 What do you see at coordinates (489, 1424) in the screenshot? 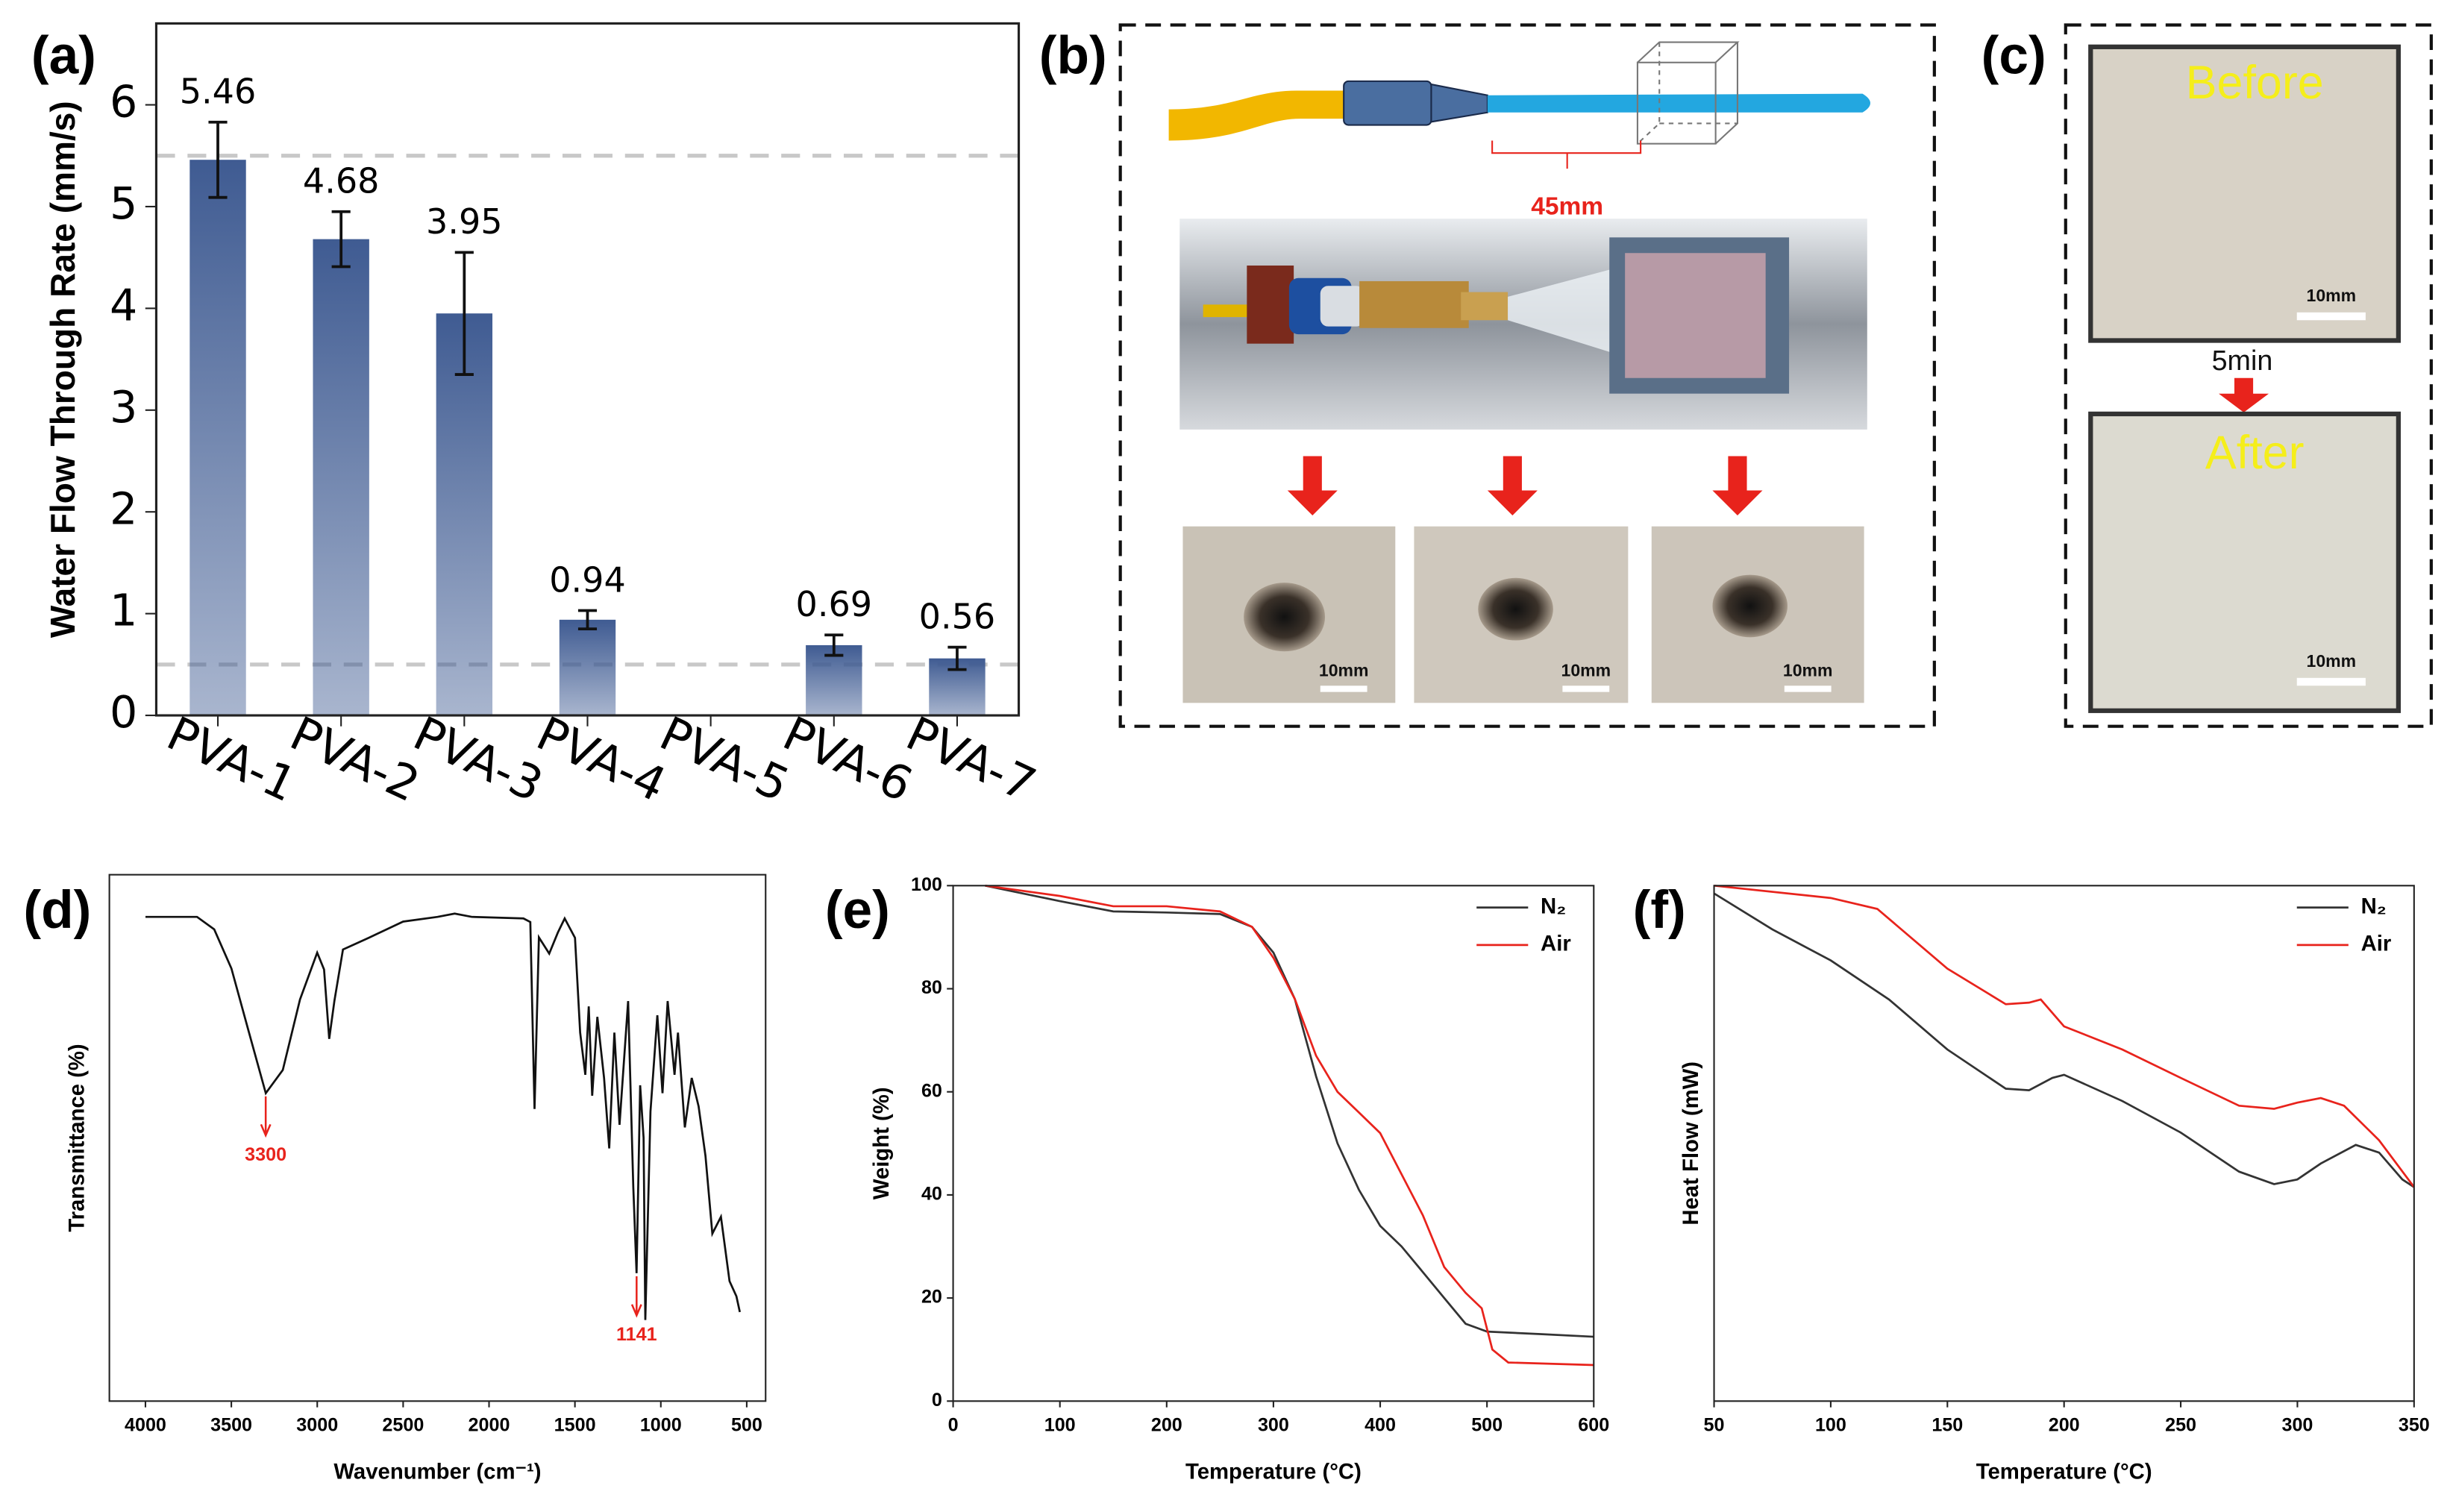
I see `x-tick-label: 2000` at bounding box center [489, 1424].